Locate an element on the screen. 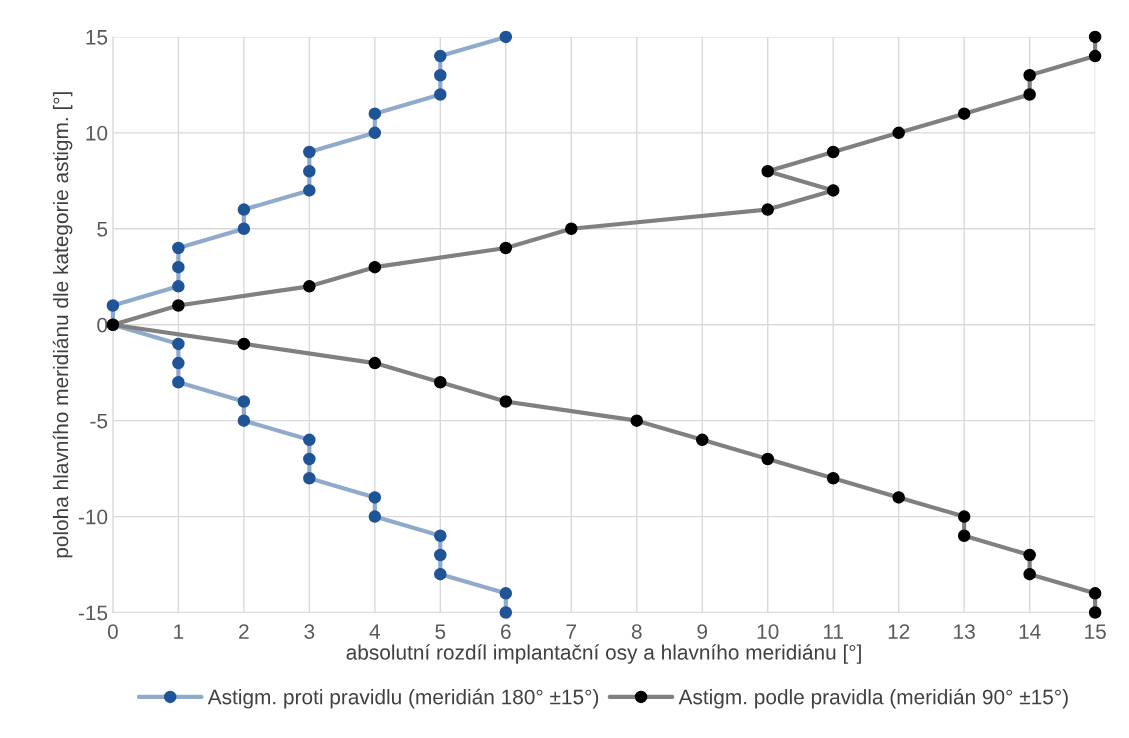  legend-label: Astigm. proti pravidlu (meridián 180° ±15°) is located at coordinates (403, 698).